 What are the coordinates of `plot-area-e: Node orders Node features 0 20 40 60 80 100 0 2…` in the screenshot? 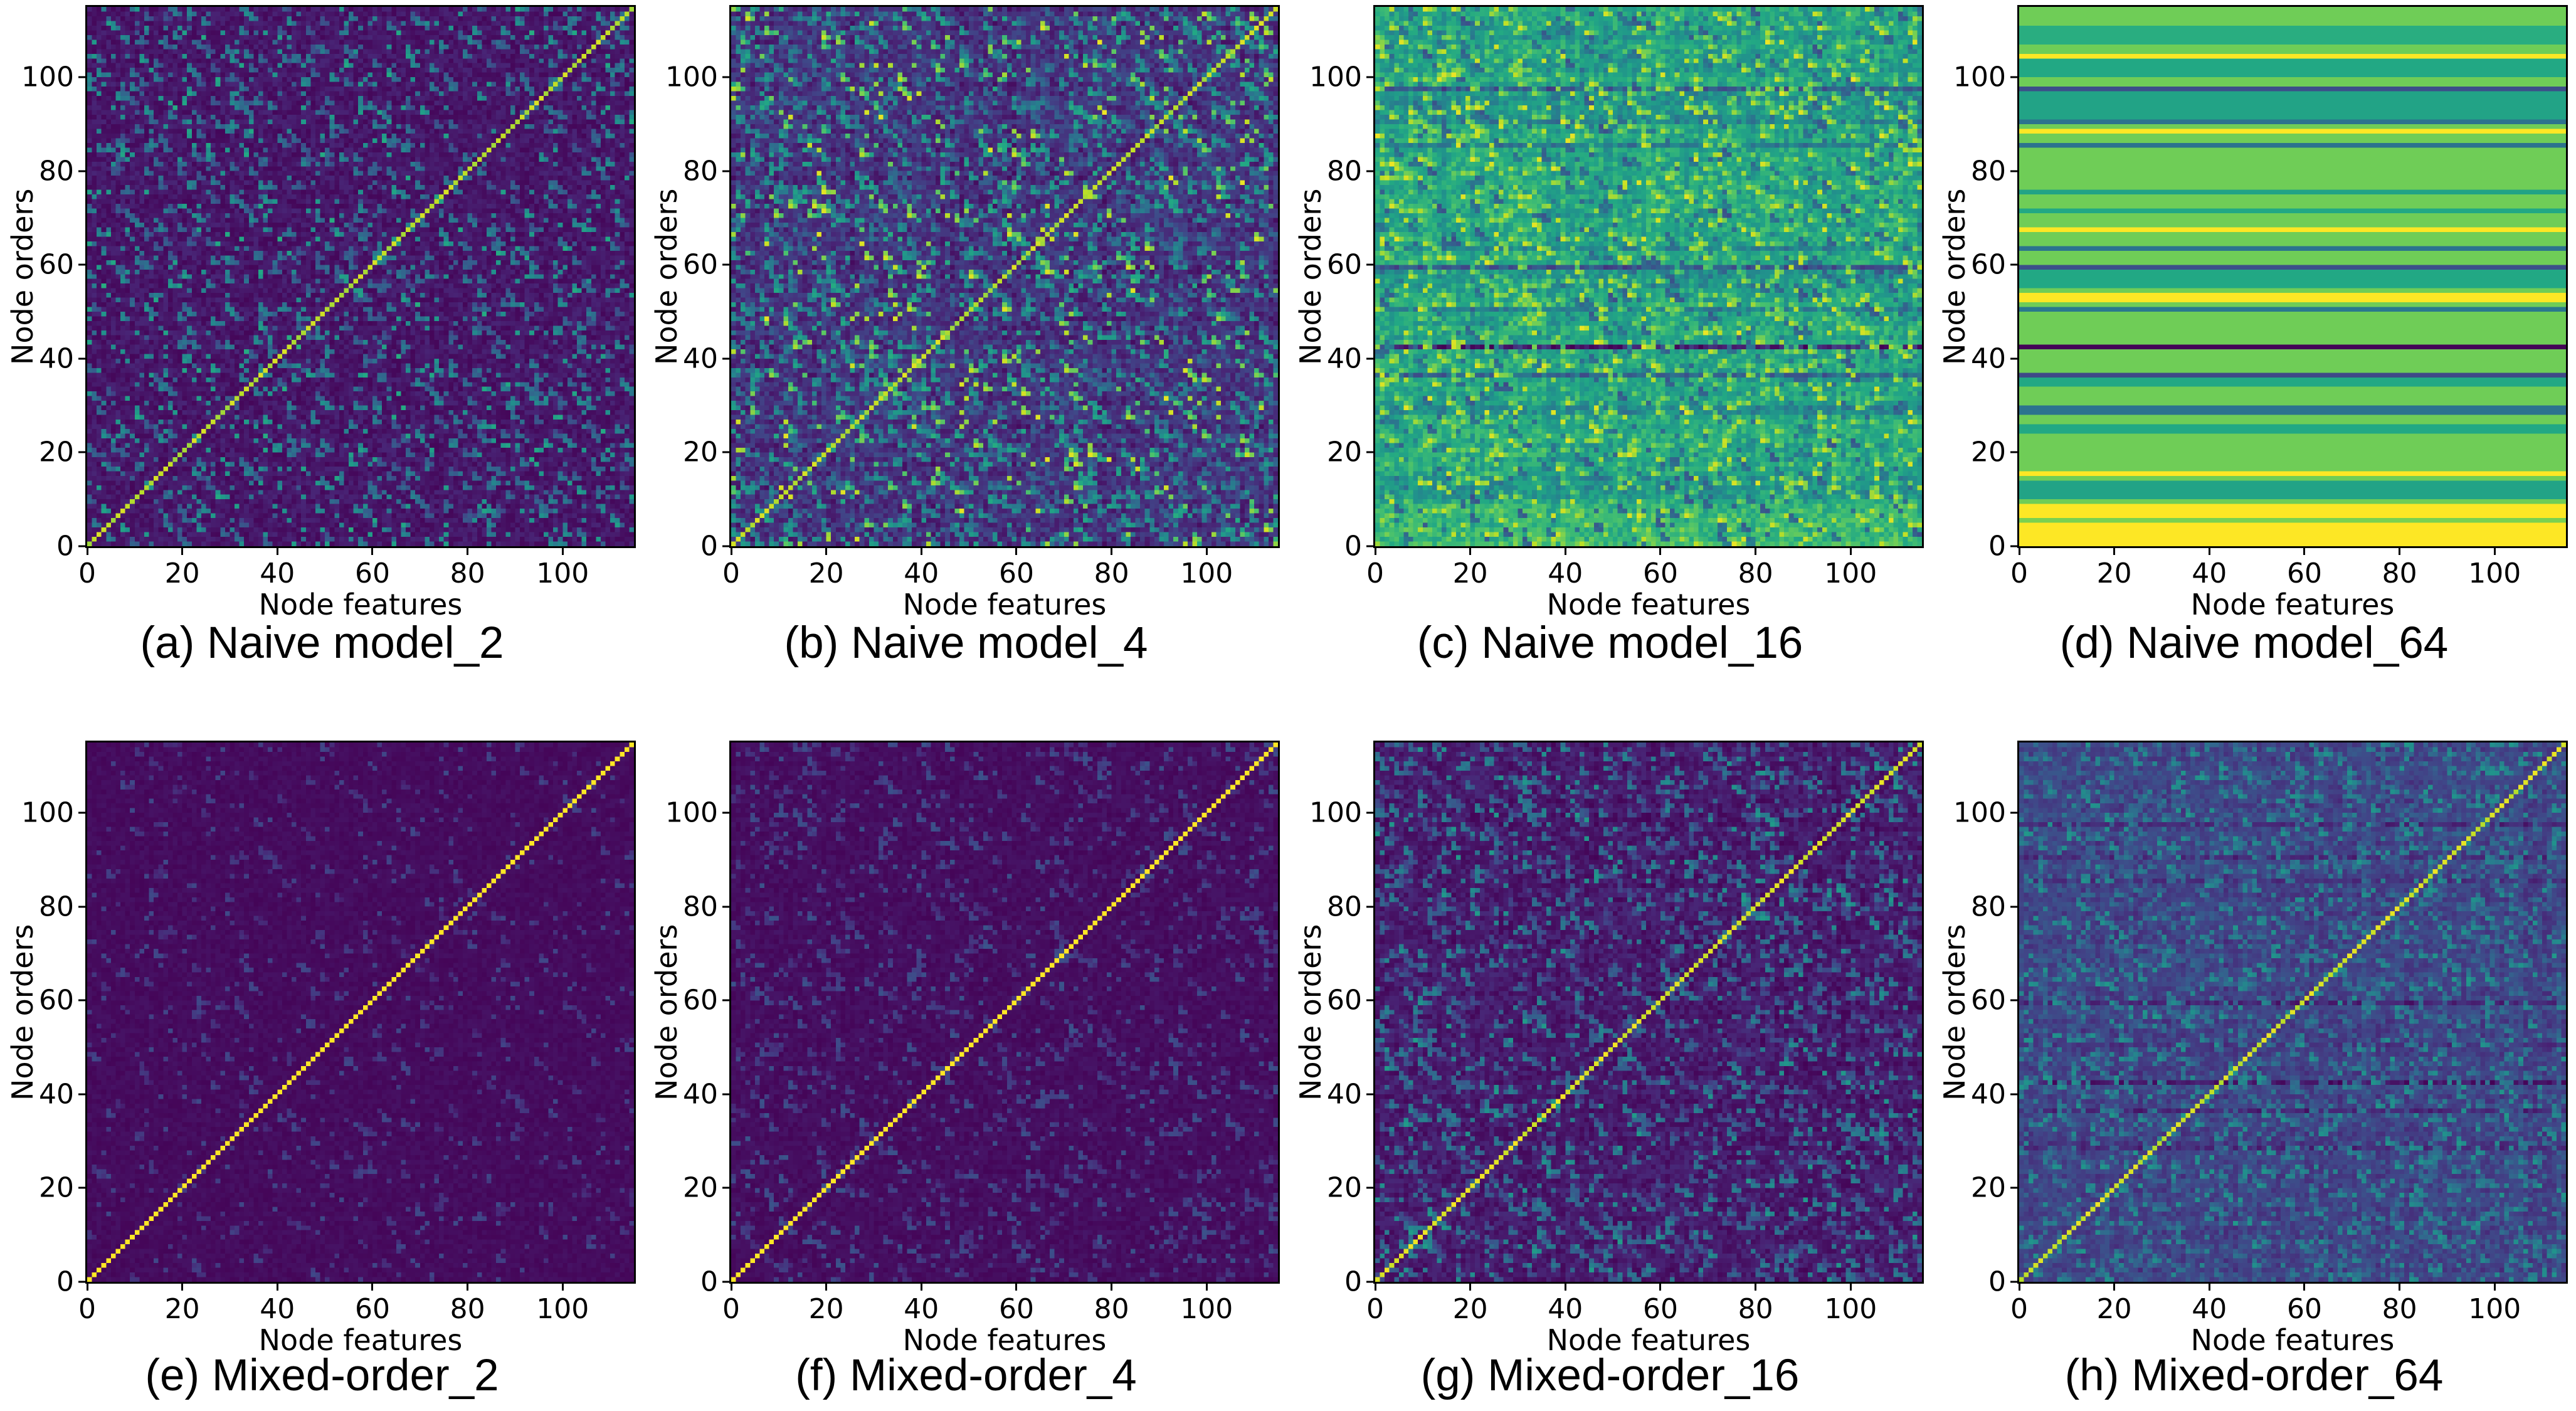 It's located at (321, 1049).